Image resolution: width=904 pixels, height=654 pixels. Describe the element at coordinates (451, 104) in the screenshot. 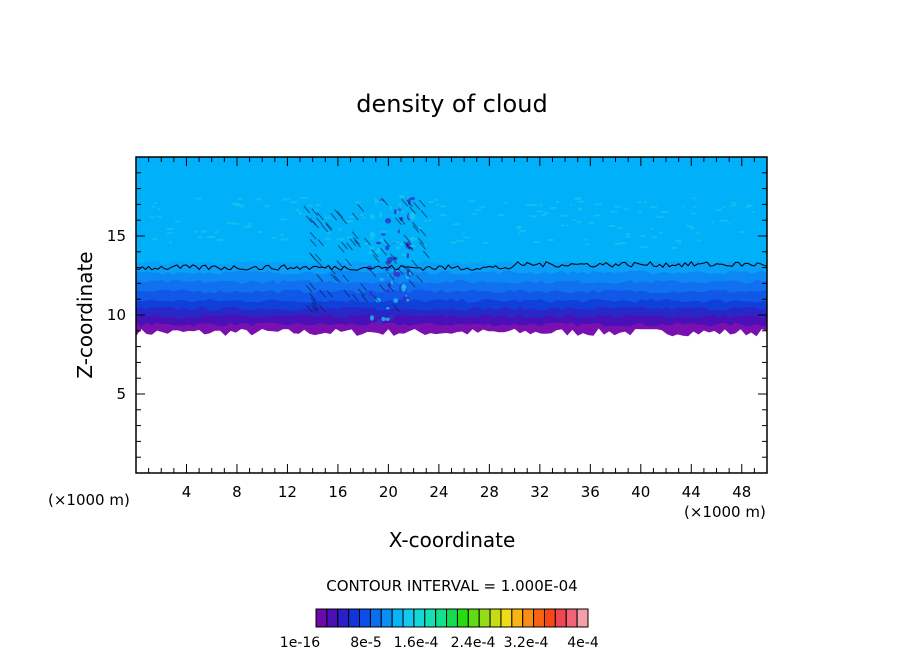

I see `chart-title: density of cloud` at that location.